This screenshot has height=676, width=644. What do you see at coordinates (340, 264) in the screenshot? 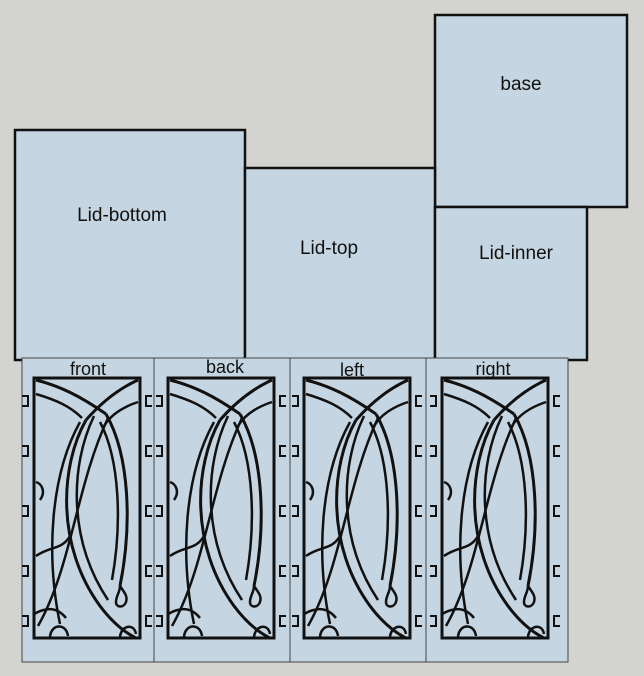
I see `panel-lid-top` at bounding box center [340, 264].